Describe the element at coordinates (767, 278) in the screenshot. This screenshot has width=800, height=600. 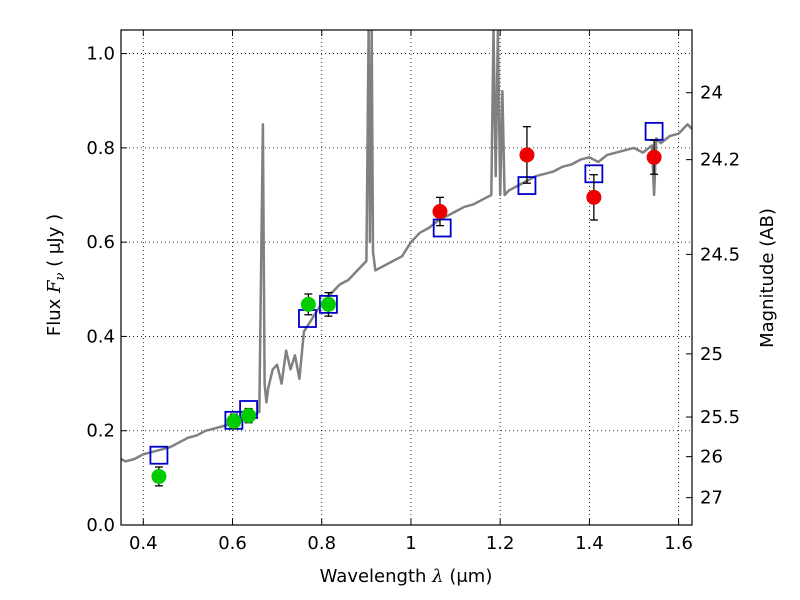
I see `y2-axis-label: Magnitude (AB)` at that location.